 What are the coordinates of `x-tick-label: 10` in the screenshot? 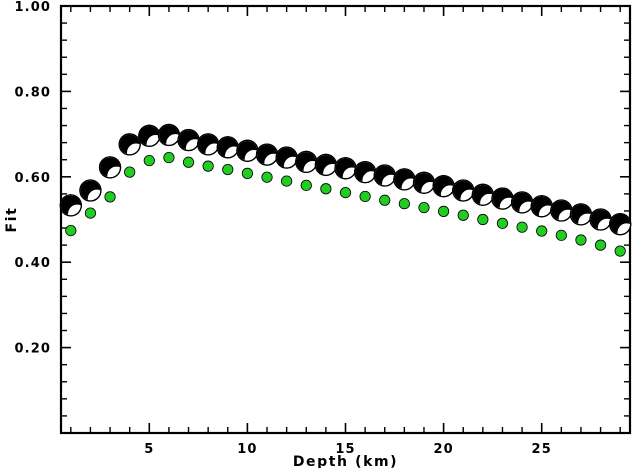 It's located at (247, 449).